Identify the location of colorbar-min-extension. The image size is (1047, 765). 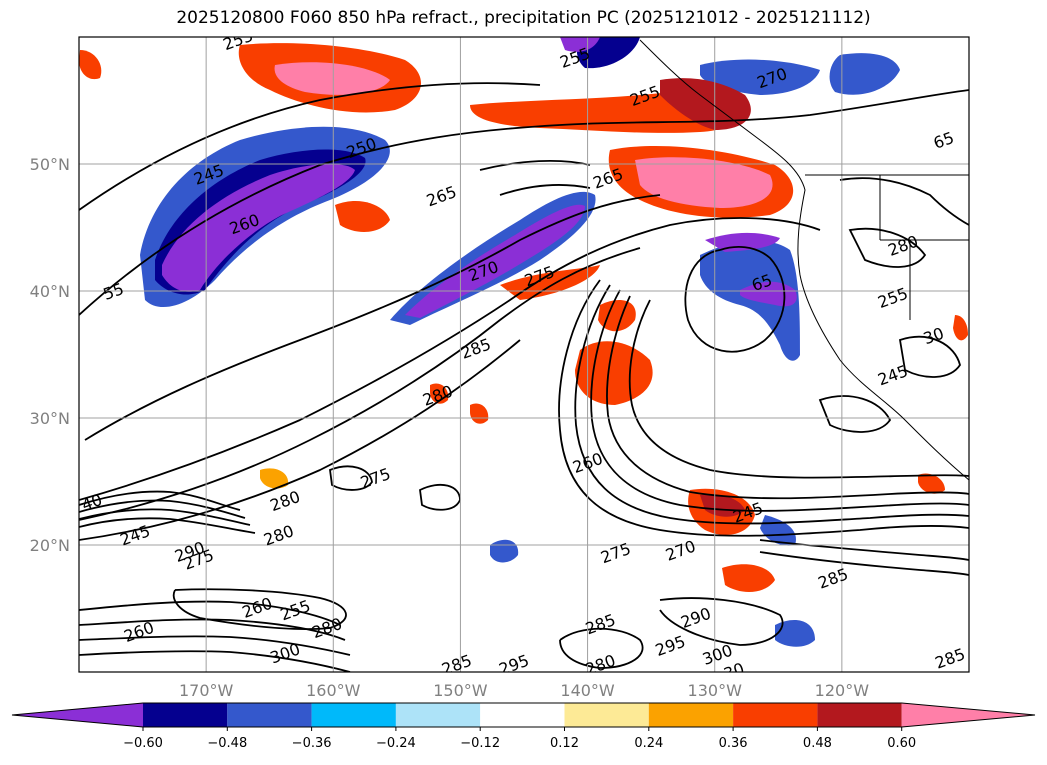
(77, 715).